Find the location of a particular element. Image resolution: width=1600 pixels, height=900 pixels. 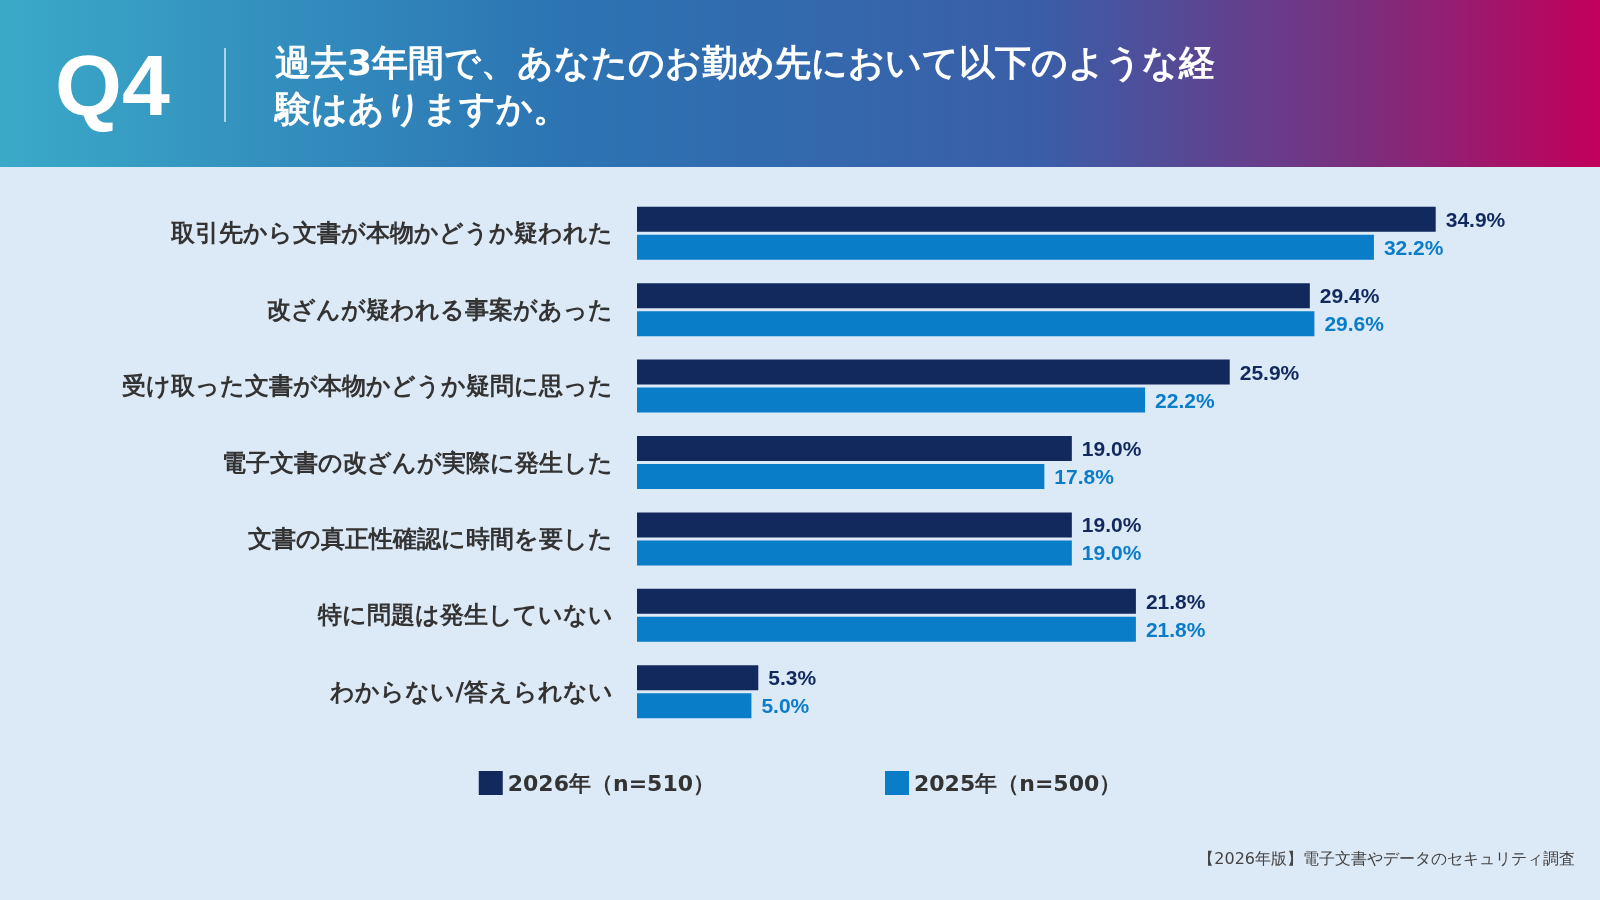

data-label: 29.6% is located at coordinates (1354, 324).